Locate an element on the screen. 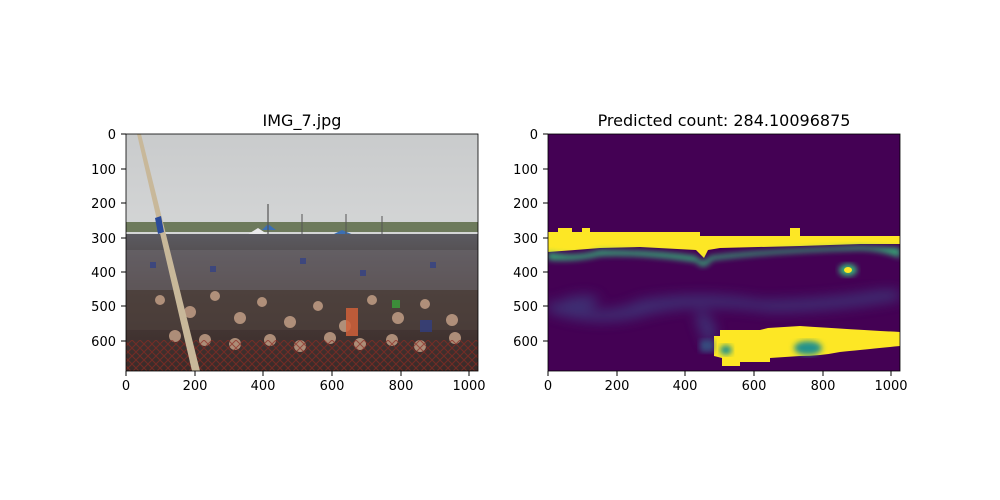  left-y-tick: 600 is located at coordinates (103, 342).